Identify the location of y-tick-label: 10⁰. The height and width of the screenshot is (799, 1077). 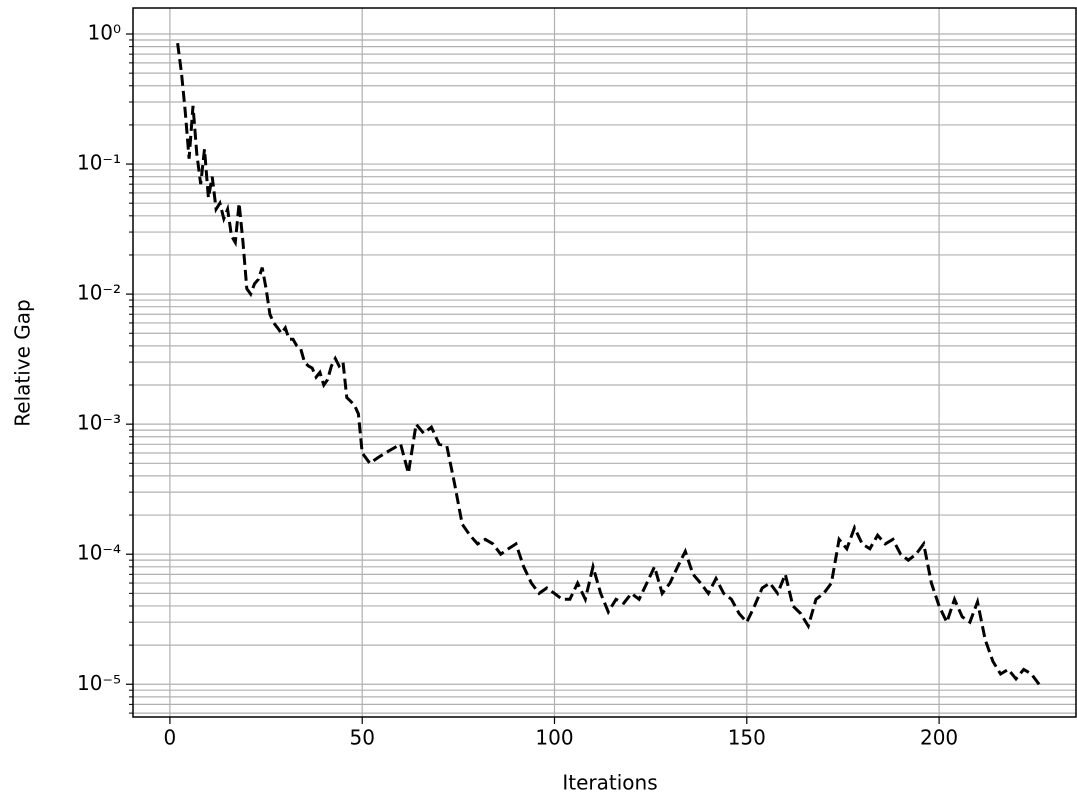
(104, 33).